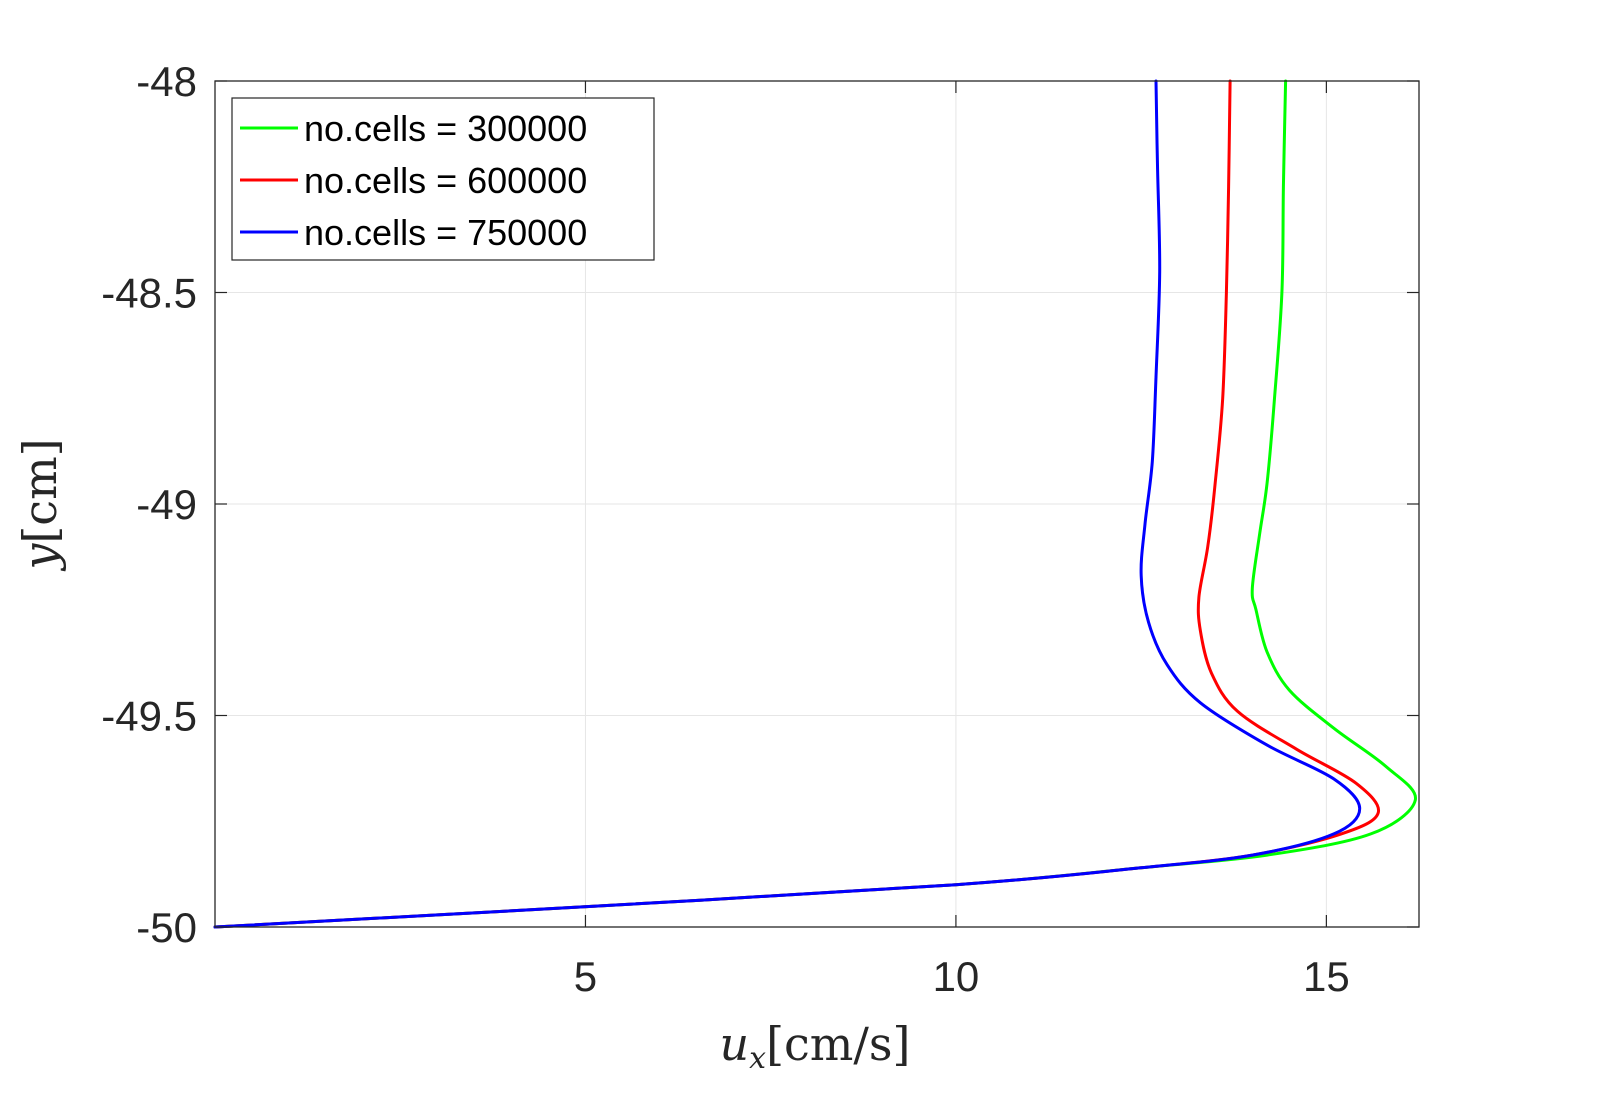 This screenshot has height=1100, width=1600. I want to click on legend-entry-750000: no.cells = 750000, so click(445, 232).